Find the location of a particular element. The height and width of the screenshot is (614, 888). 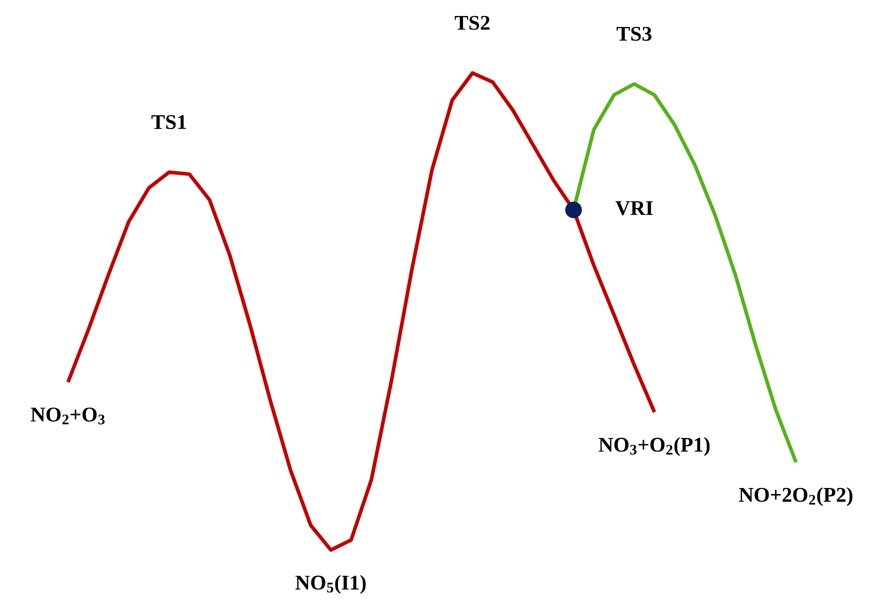

annotation: TS3 is located at coordinates (634, 33).